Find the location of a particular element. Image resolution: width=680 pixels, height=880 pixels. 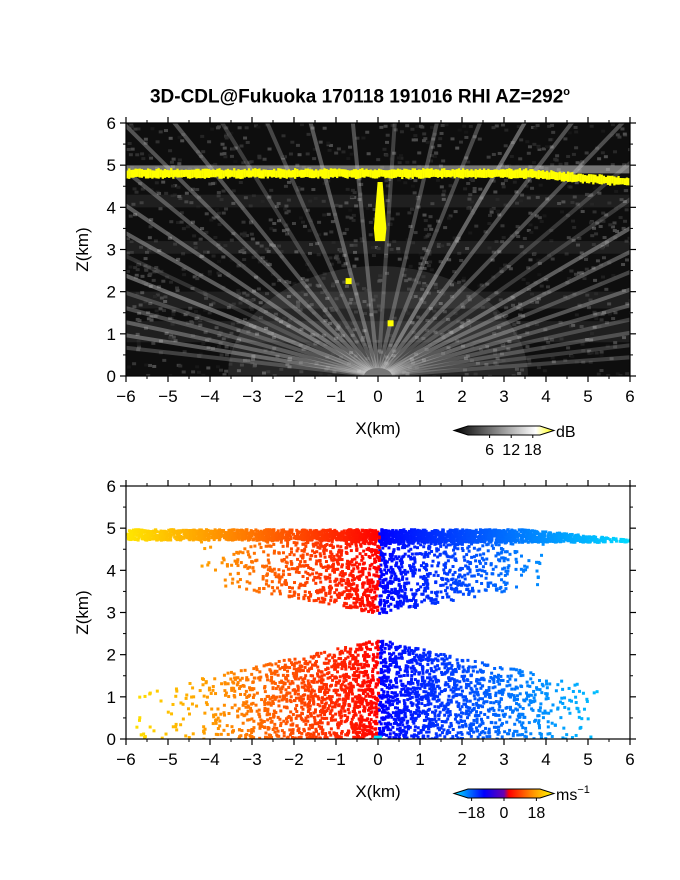

x-tick-label: 4 is located at coordinates (545, 396).